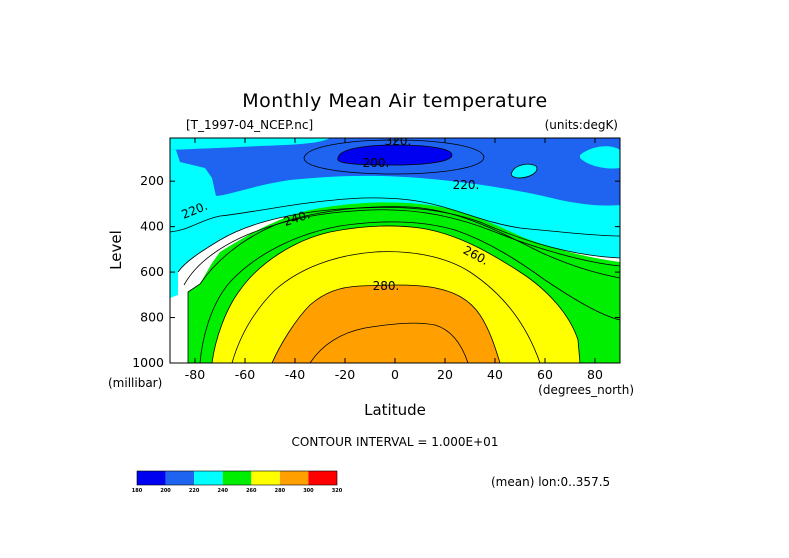 This screenshot has width=789, height=558. What do you see at coordinates (152, 271) in the screenshot?
I see `y-tick-label: 600` at bounding box center [152, 271].